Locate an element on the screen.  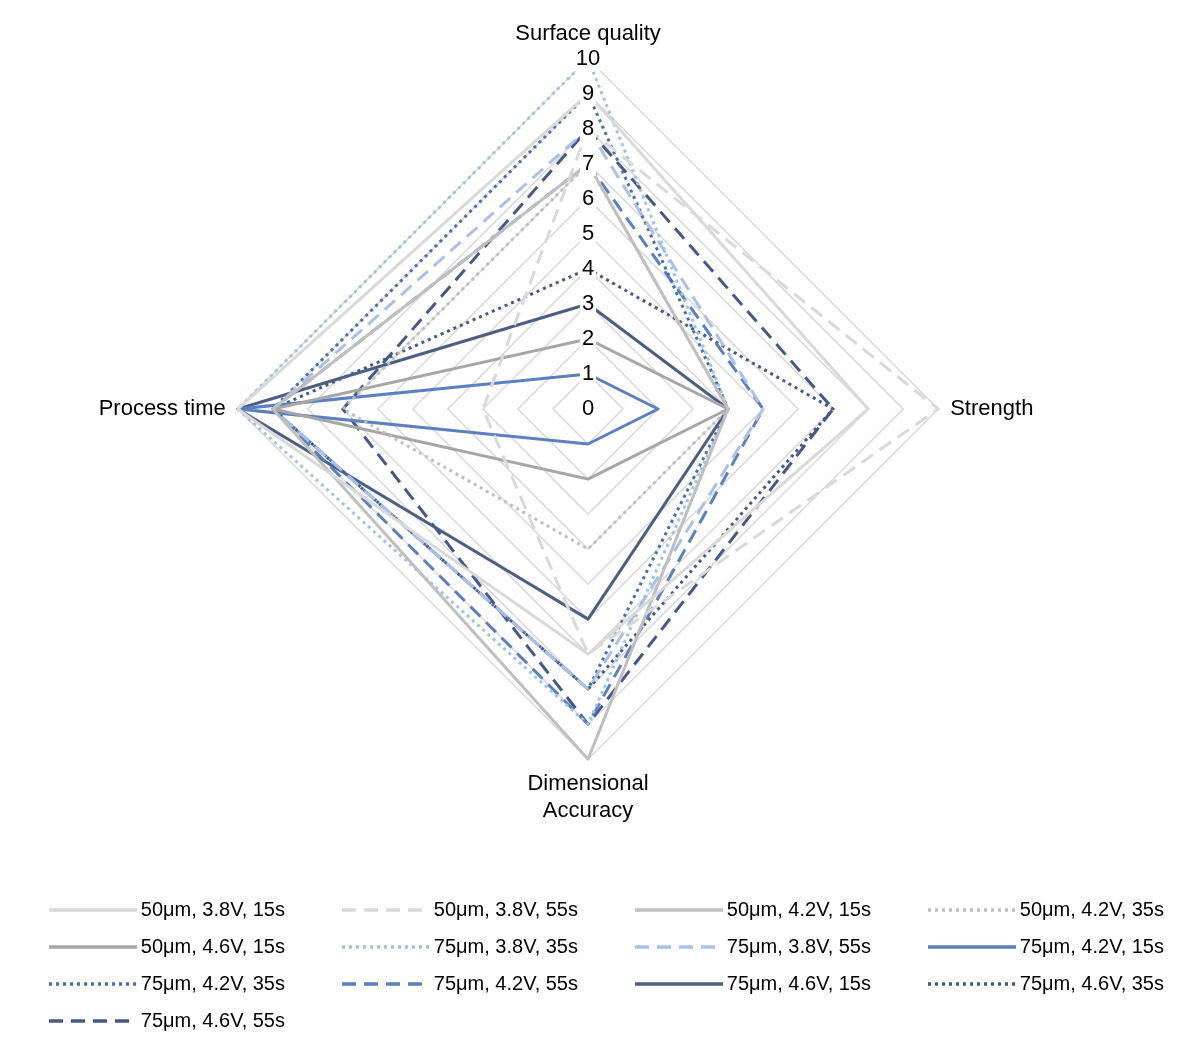
y-tick-label: 1 is located at coordinates (588, 373).